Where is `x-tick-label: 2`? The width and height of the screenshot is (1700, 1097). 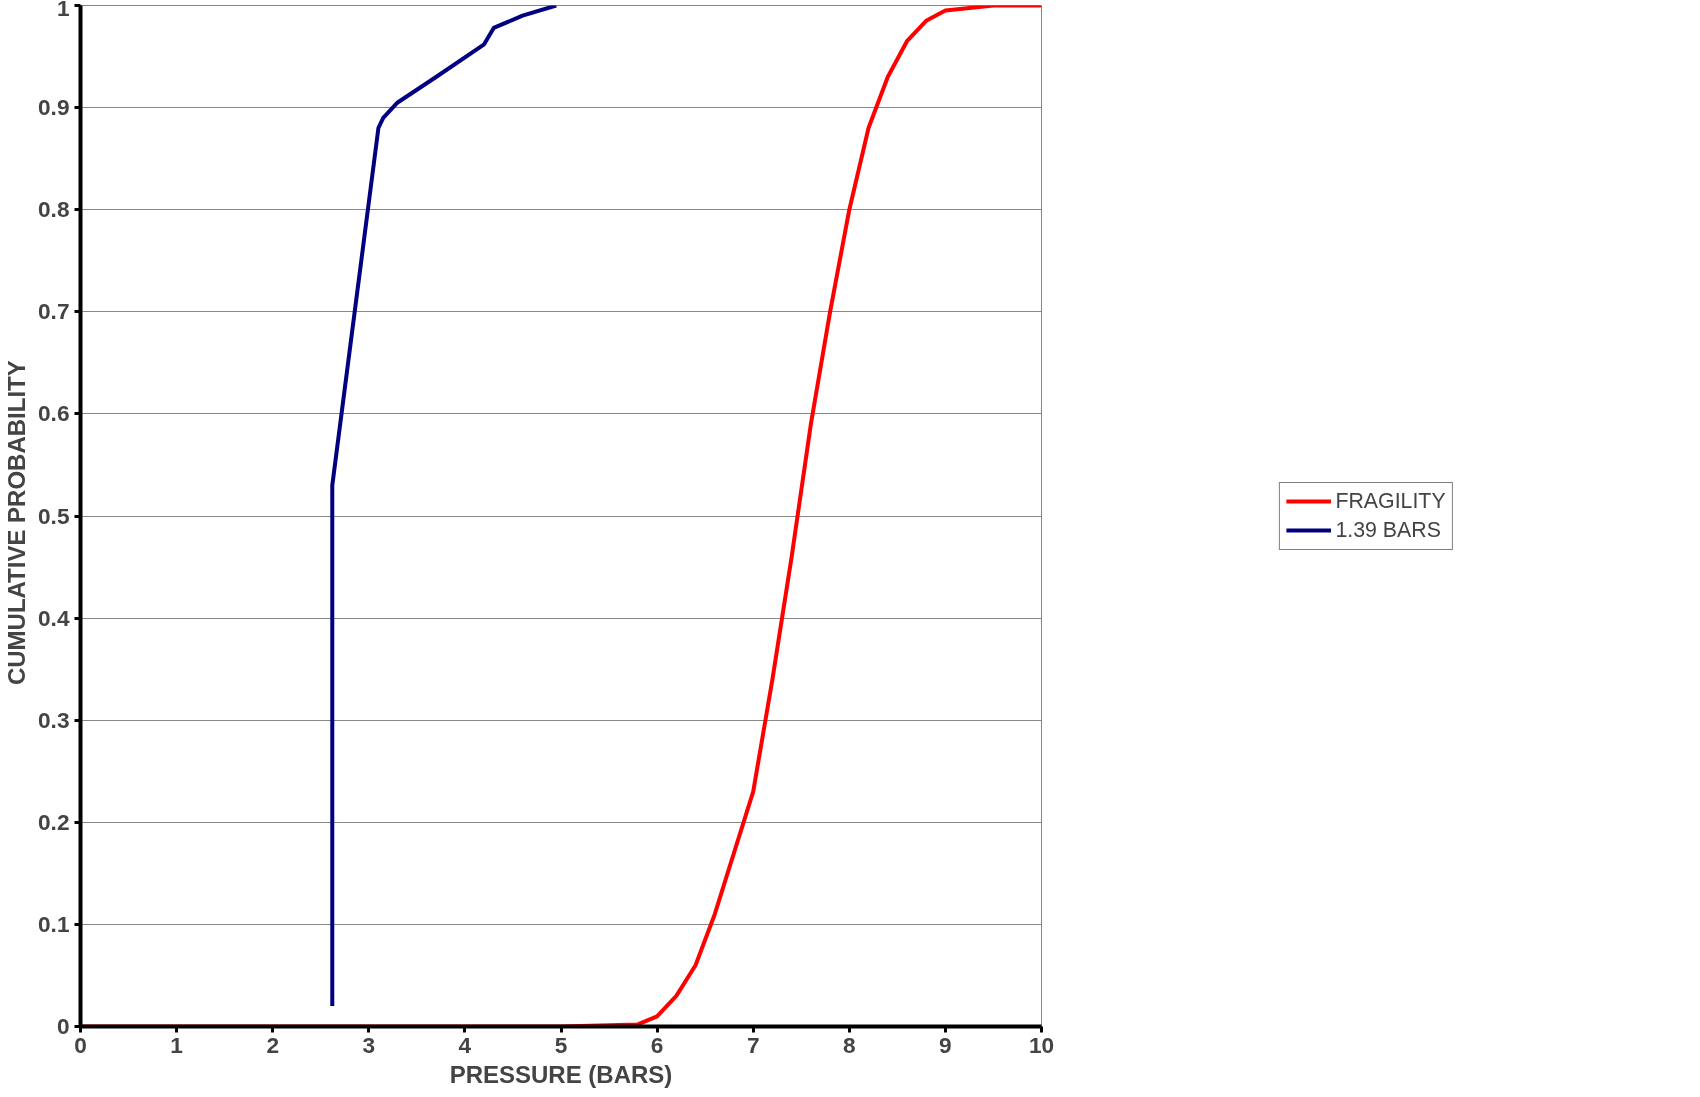 x-tick-label: 2 is located at coordinates (273, 1044).